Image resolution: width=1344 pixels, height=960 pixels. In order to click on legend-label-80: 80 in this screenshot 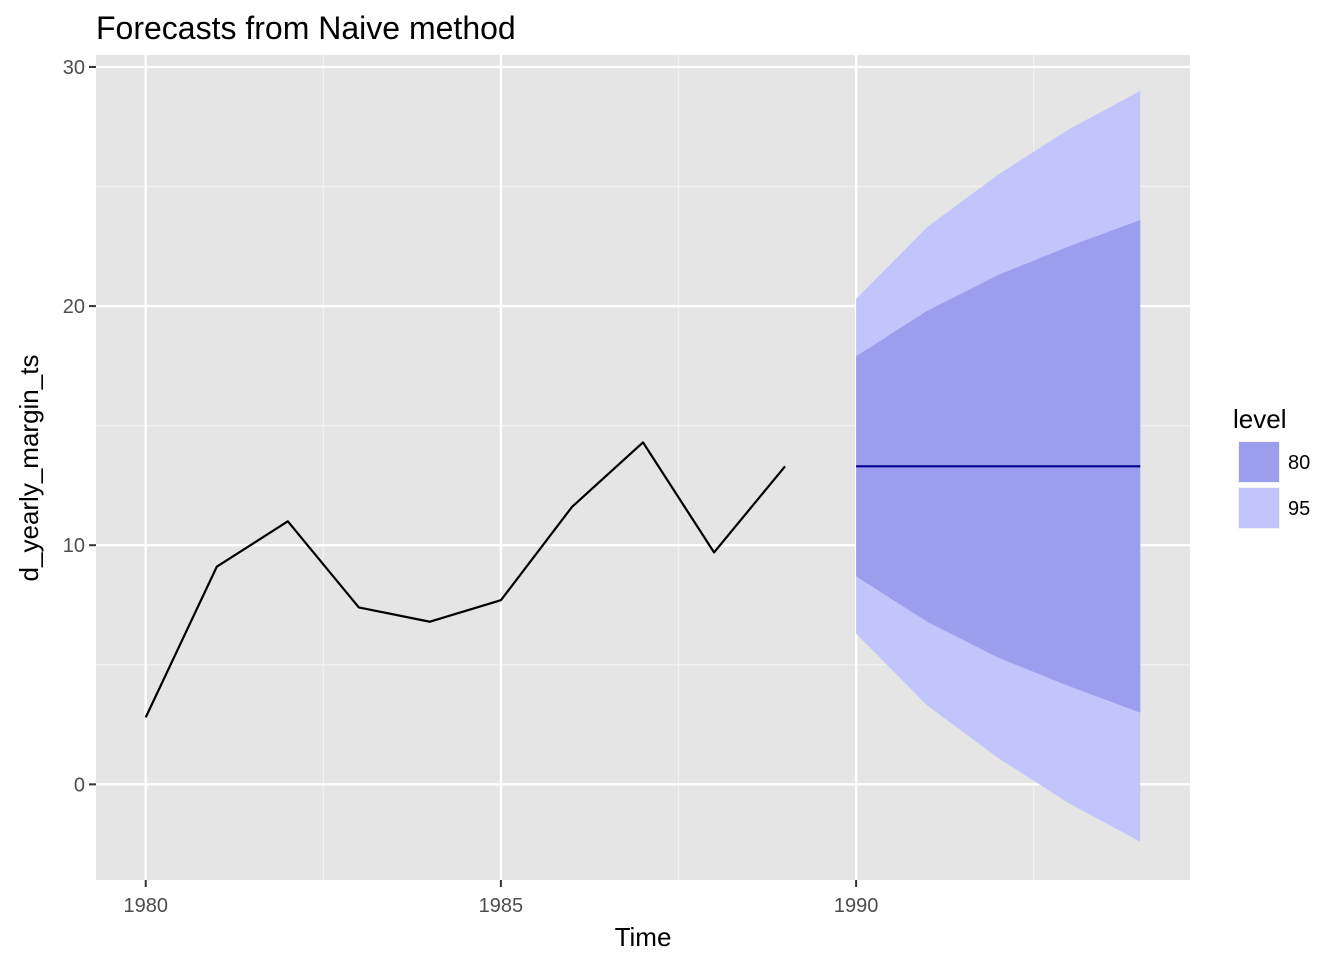, I will do `click(1299, 463)`.